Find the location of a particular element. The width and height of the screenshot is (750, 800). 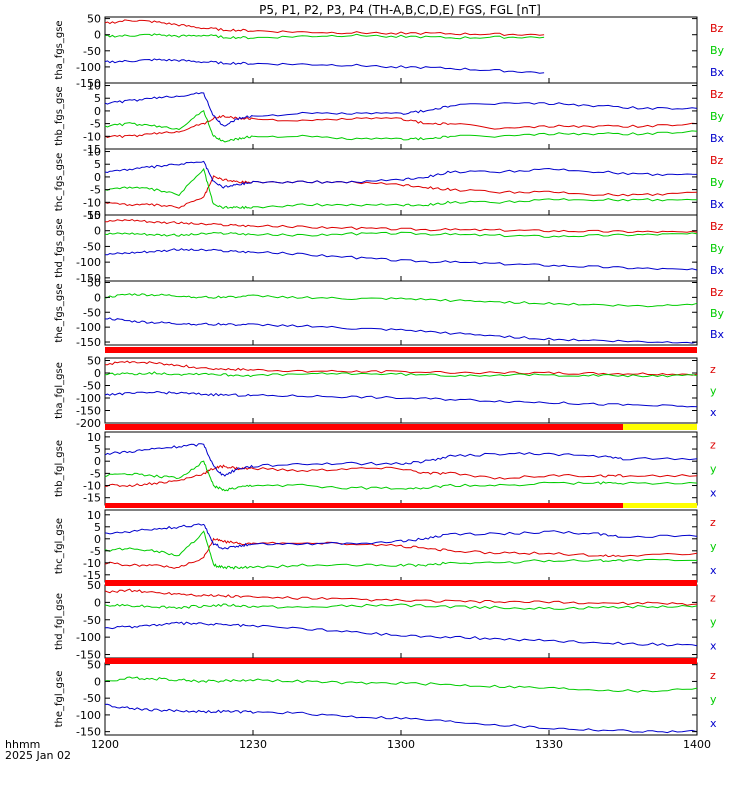

legend-entry: y is located at coordinates (713, 546).